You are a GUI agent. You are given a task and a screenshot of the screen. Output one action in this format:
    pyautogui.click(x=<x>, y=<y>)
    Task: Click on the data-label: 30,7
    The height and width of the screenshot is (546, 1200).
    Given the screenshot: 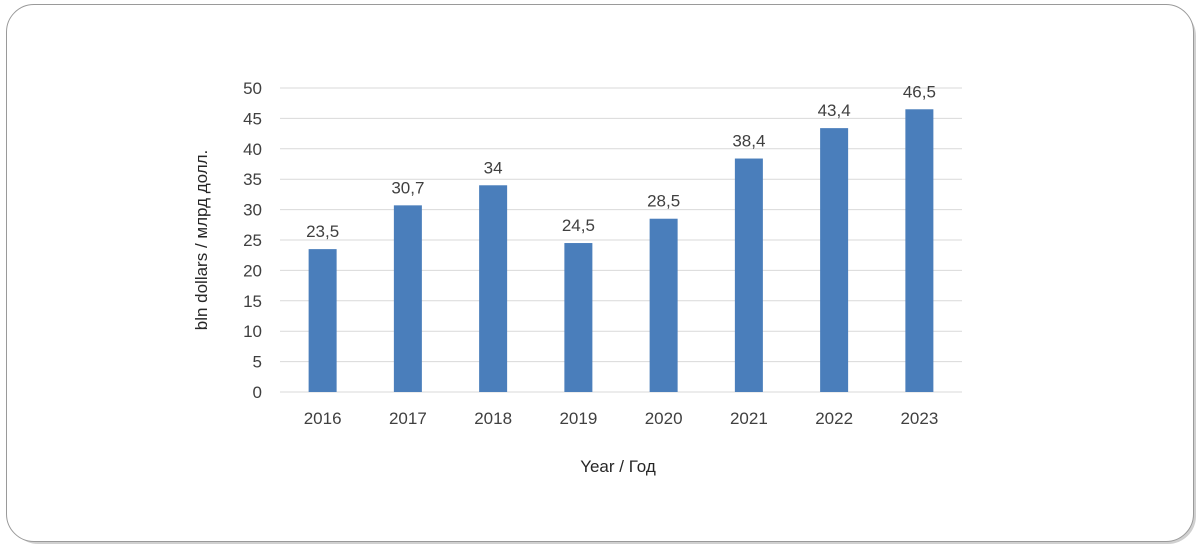 What is the action you would take?
    pyautogui.click(x=407, y=187)
    